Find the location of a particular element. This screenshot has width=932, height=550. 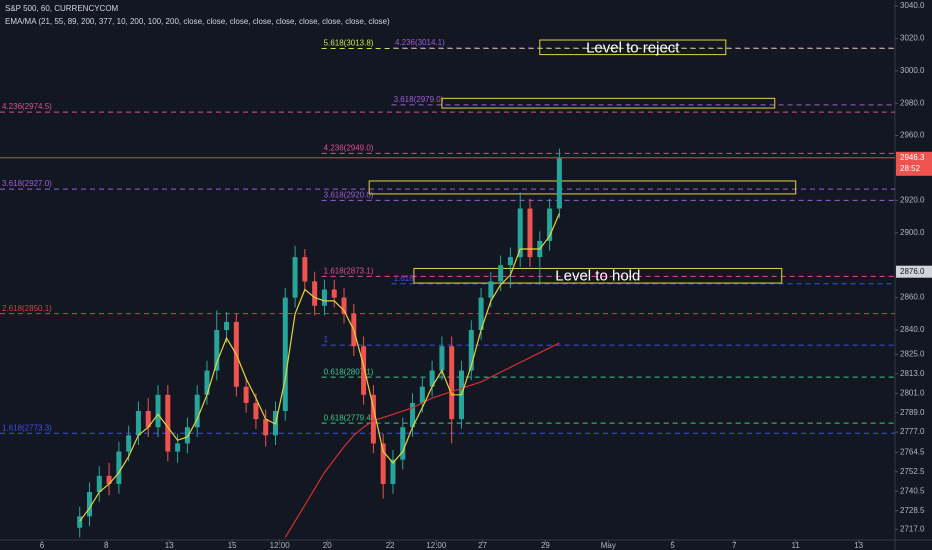

fib-level-label: 1.618(2873.1) is located at coordinates (349, 271).